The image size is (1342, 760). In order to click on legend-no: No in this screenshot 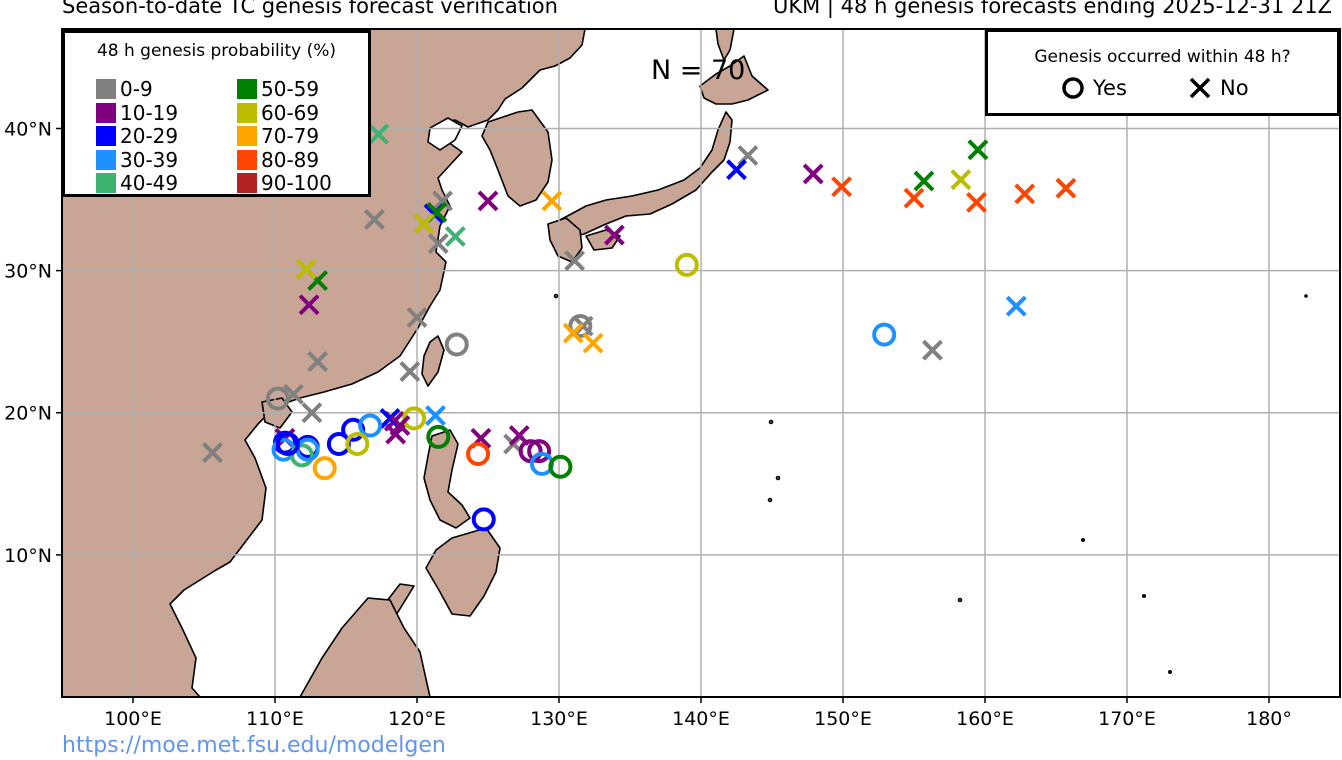, I will do `click(1218, 88)`.